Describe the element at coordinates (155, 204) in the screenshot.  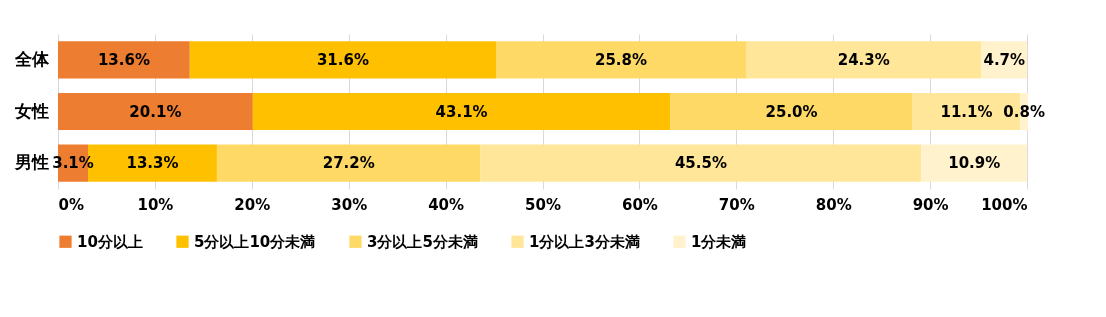
I see `x-tick-label: 10%` at that location.